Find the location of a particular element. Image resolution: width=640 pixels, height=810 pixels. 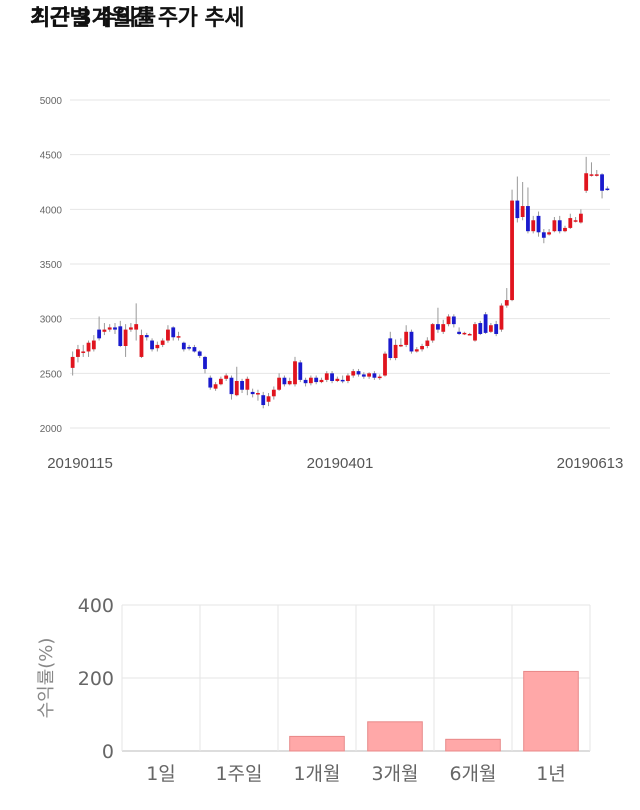

returns-y-tick-label: 0 is located at coordinates (108, 752).